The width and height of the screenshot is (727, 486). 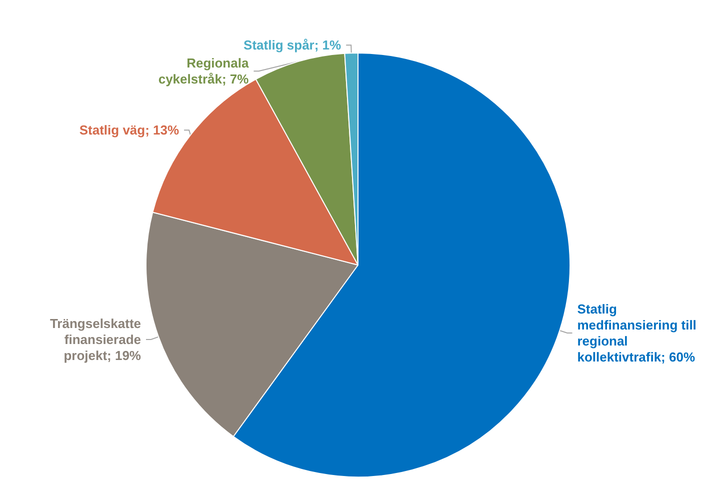 What do you see at coordinates (636, 332) in the screenshot?
I see `slice-label: Statlig medfinansiering till regional kollektivtrafik; 60%` at bounding box center [636, 332].